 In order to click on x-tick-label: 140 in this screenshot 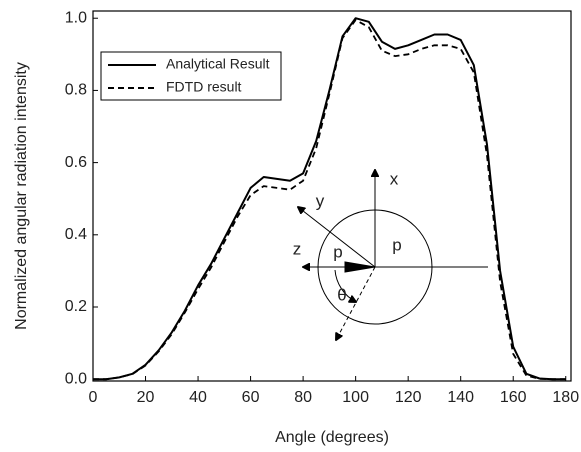, I will do `click(460, 397)`.